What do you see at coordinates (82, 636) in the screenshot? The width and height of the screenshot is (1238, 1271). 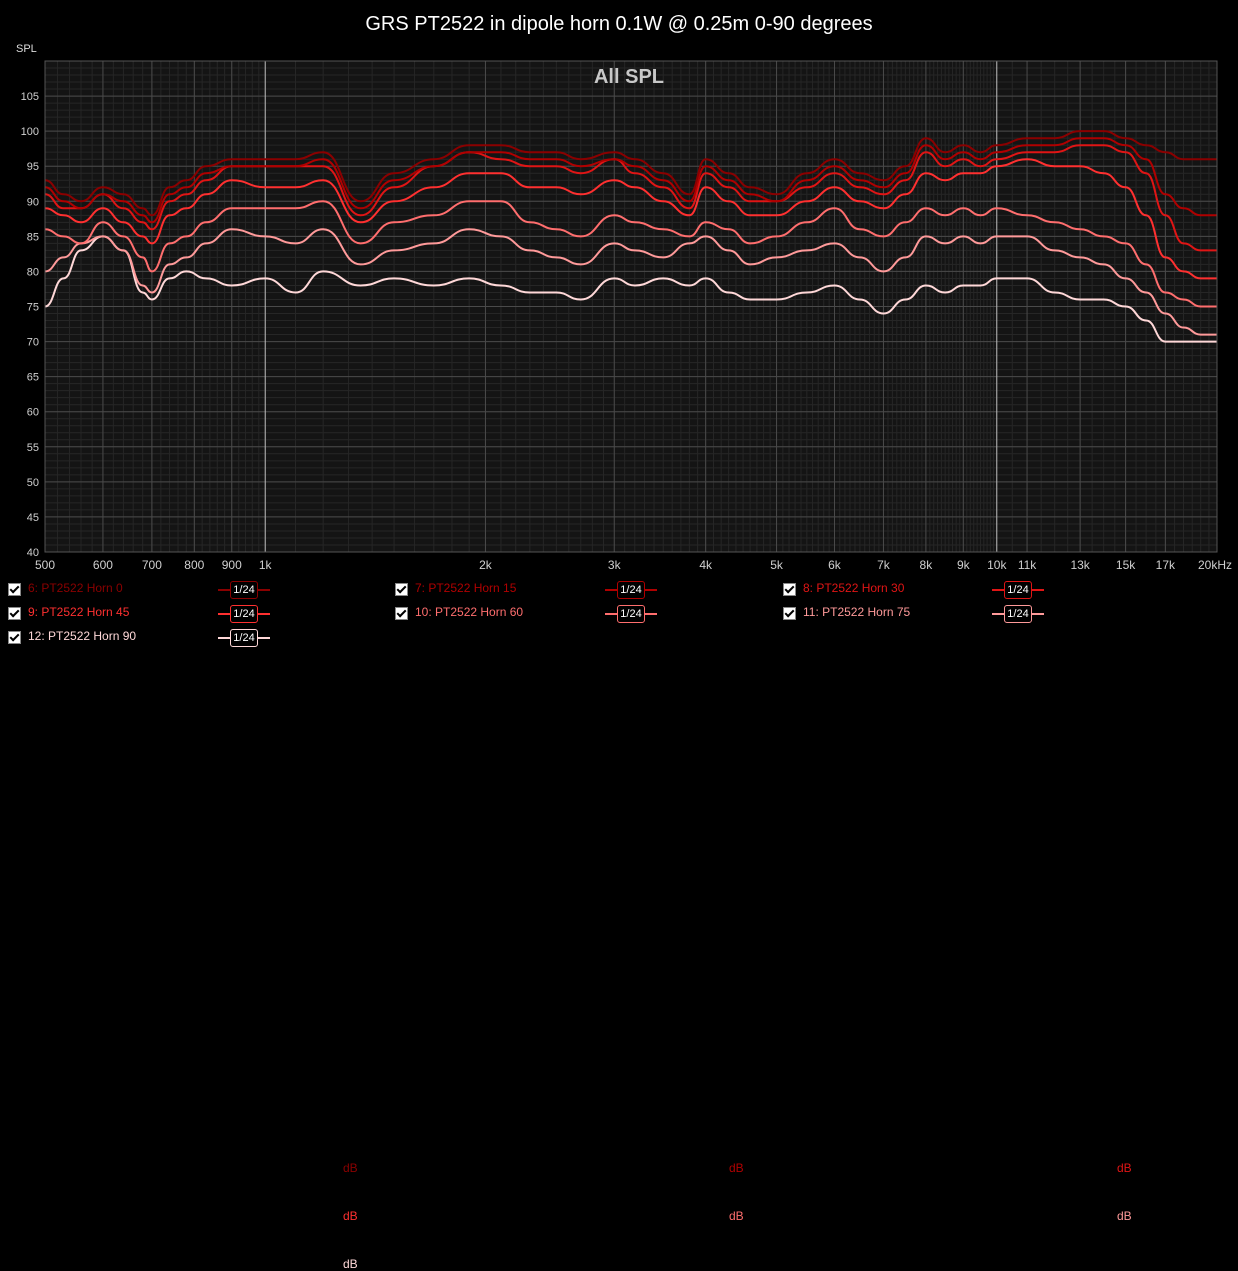 I see `legend-label: 12: PT2522 Horn 90` at bounding box center [82, 636].